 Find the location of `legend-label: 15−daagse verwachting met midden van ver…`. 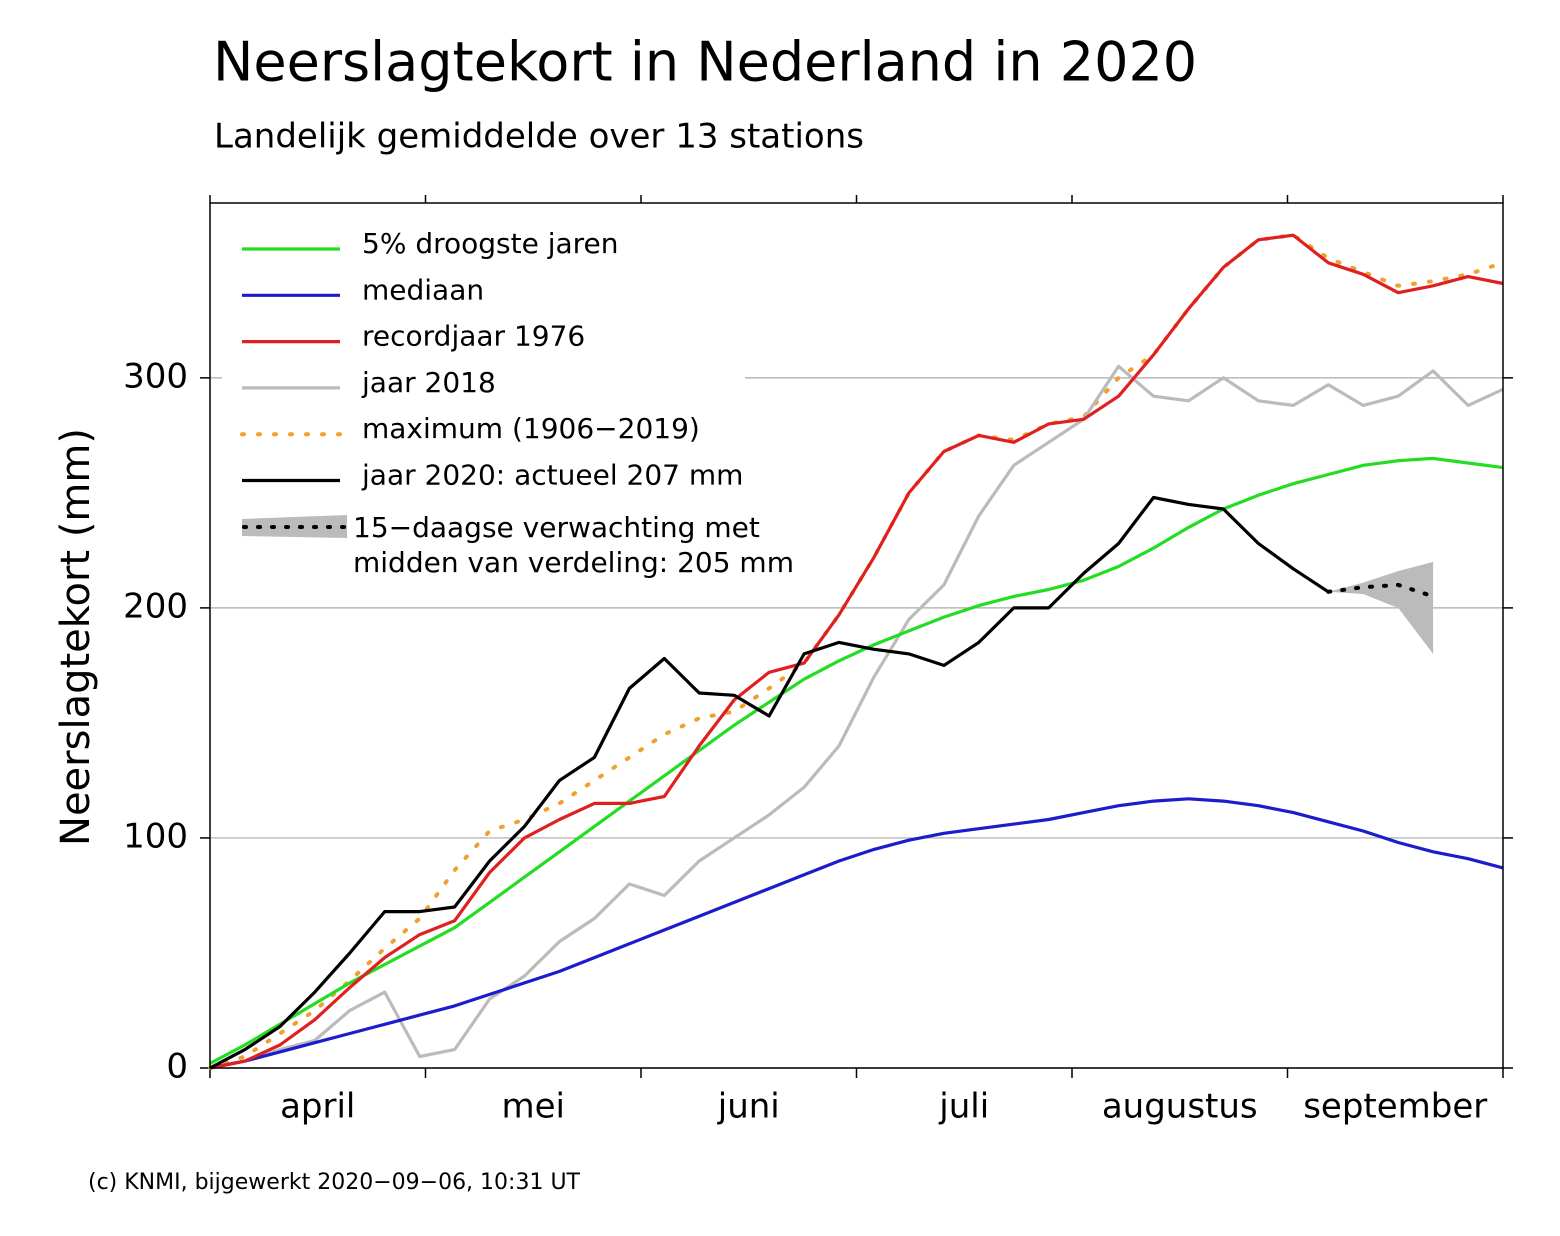

legend-label: 15−daagse verwachting met midden van ver… is located at coordinates (573, 545).